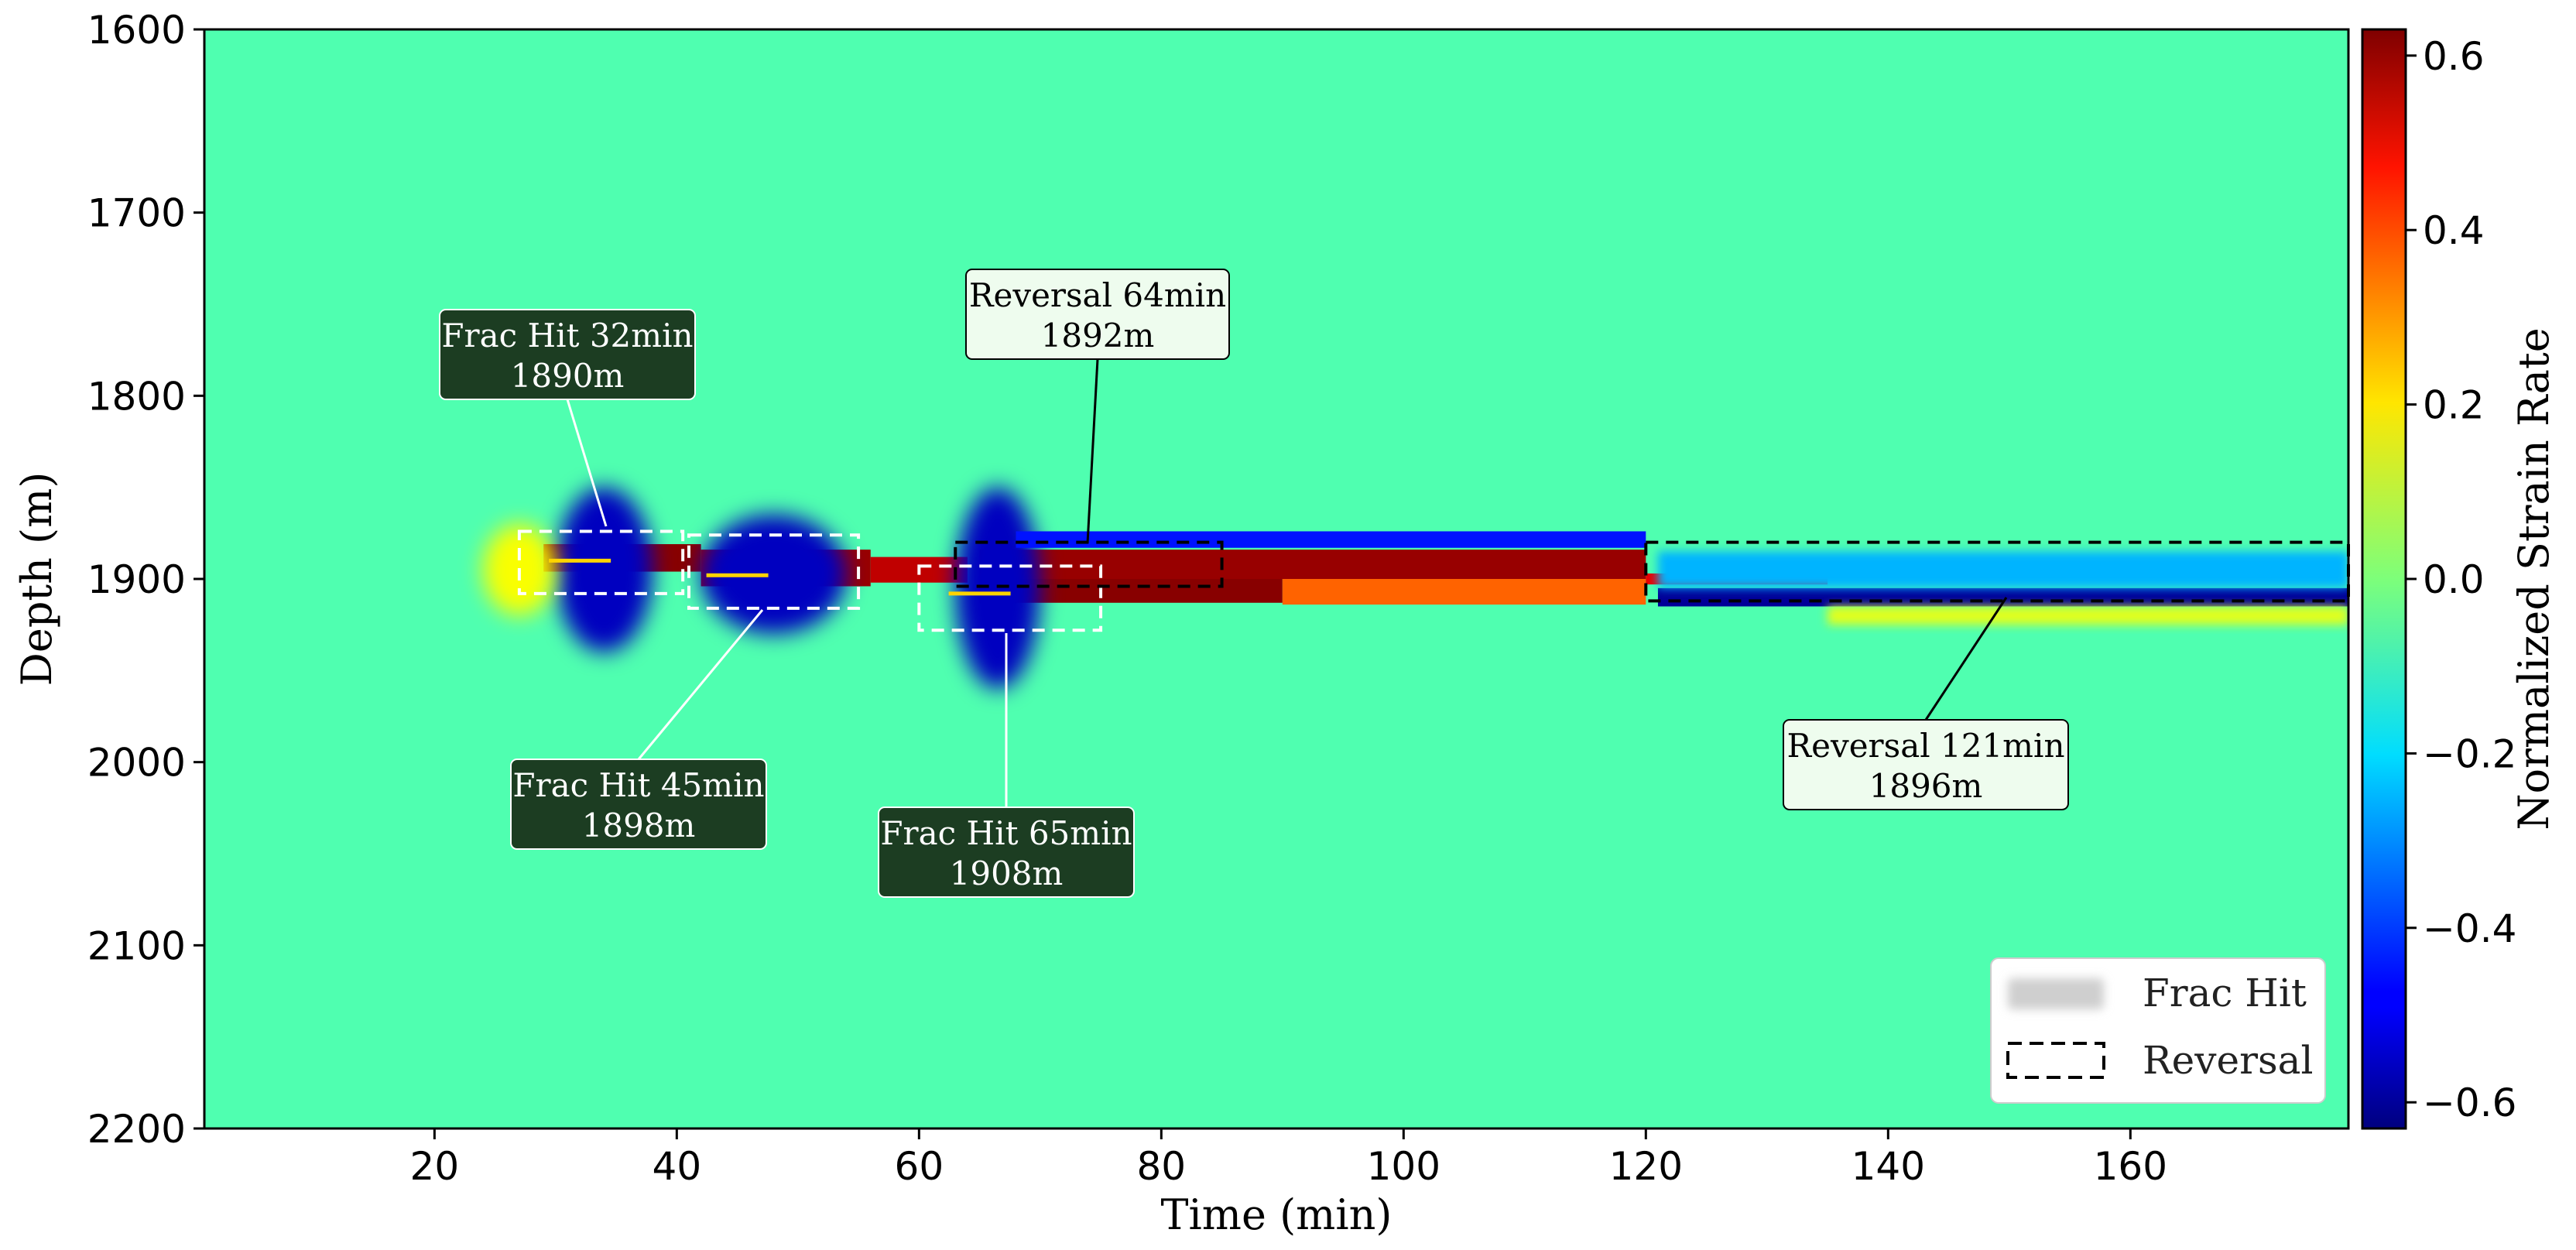 The width and height of the screenshot is (2576, 1250). Describe the element at coordinates (2228, 1060) in the screenshot. I see `legend-reversal-label: Reversal` at that location.